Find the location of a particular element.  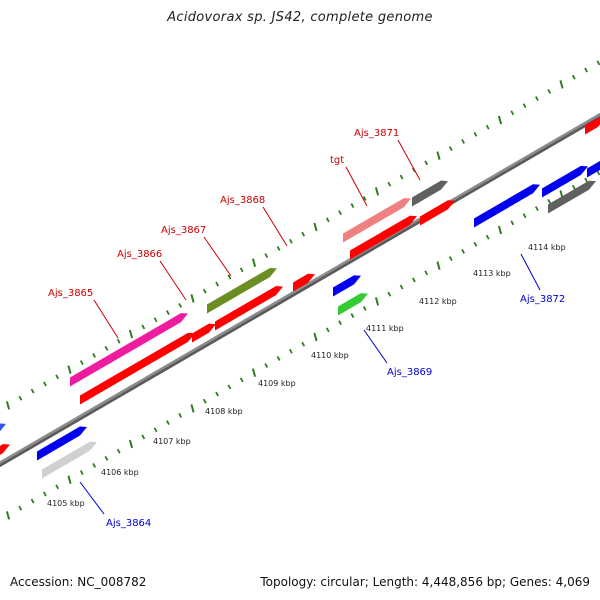

gene-label: Ajs_3872 is located at coordinates (542, 299).